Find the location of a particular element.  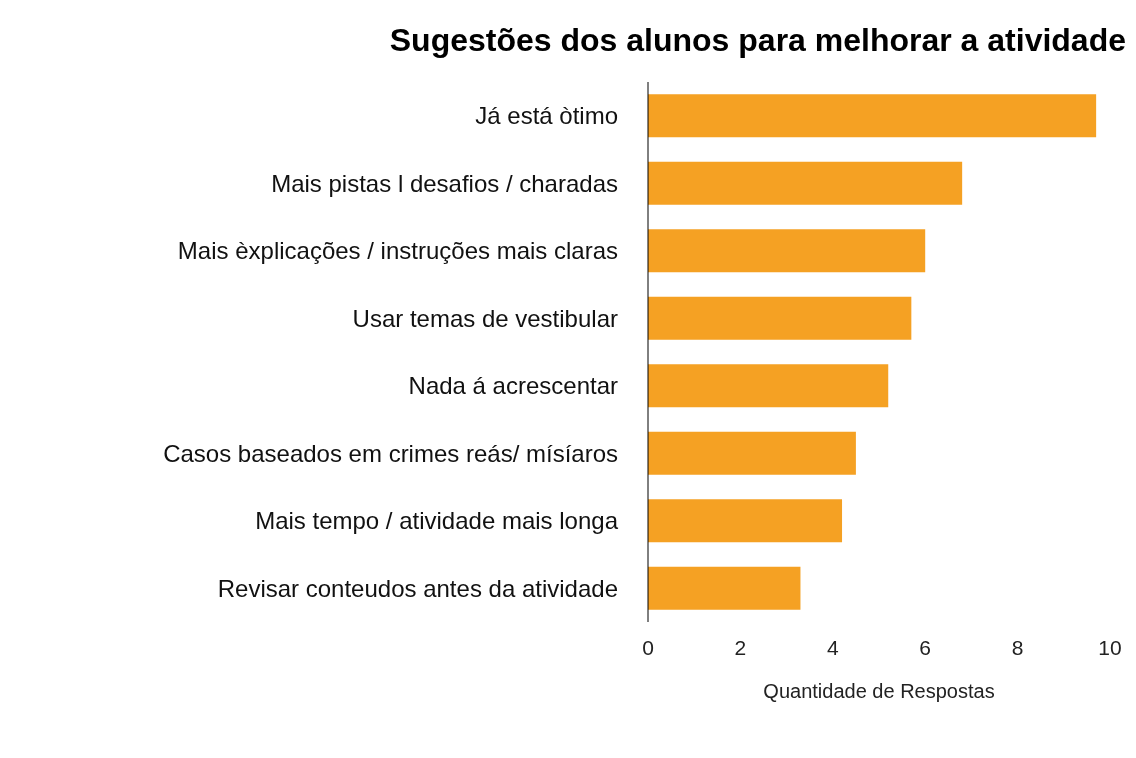

x-tick-label: 10 is located at coordinates (1110, 647).